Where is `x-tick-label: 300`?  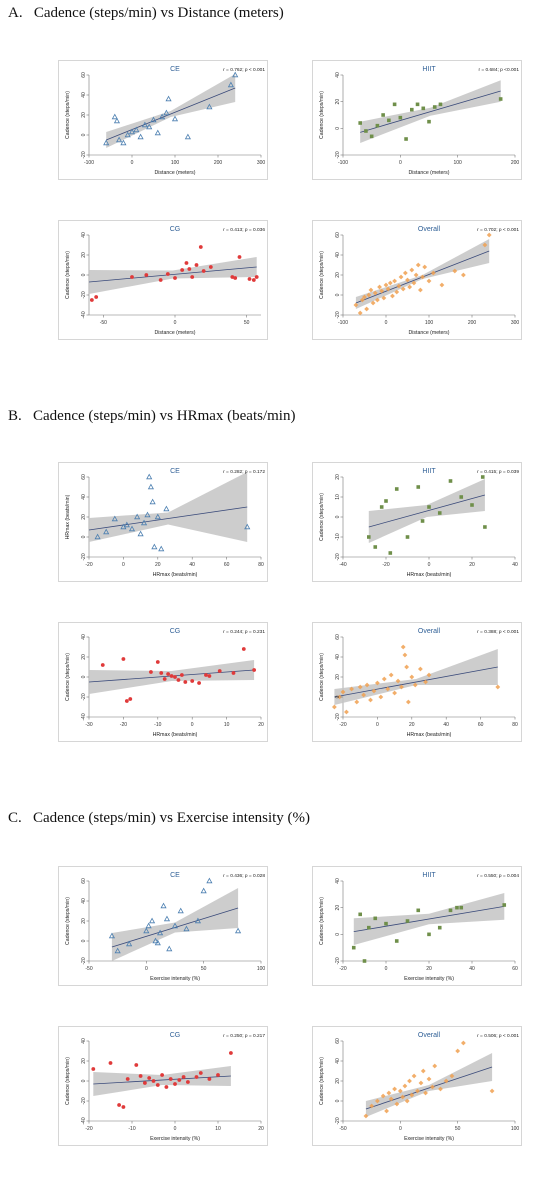 x-tick-label: 300 is located at coordinates (261, 163).